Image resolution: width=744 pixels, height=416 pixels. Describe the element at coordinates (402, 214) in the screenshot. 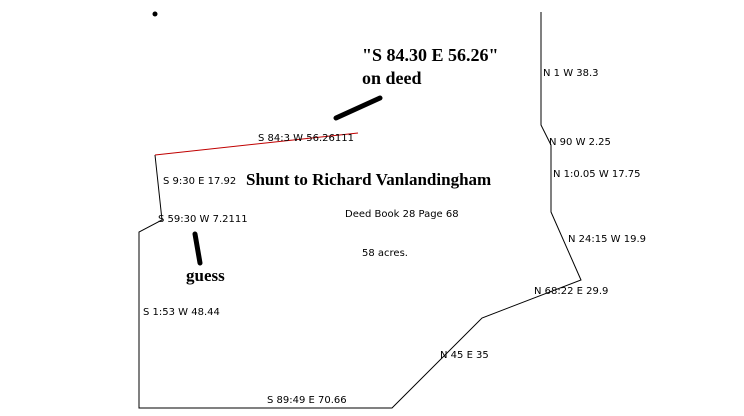

I see `deed-reference: Deed Book 28 Page 68` at that location.